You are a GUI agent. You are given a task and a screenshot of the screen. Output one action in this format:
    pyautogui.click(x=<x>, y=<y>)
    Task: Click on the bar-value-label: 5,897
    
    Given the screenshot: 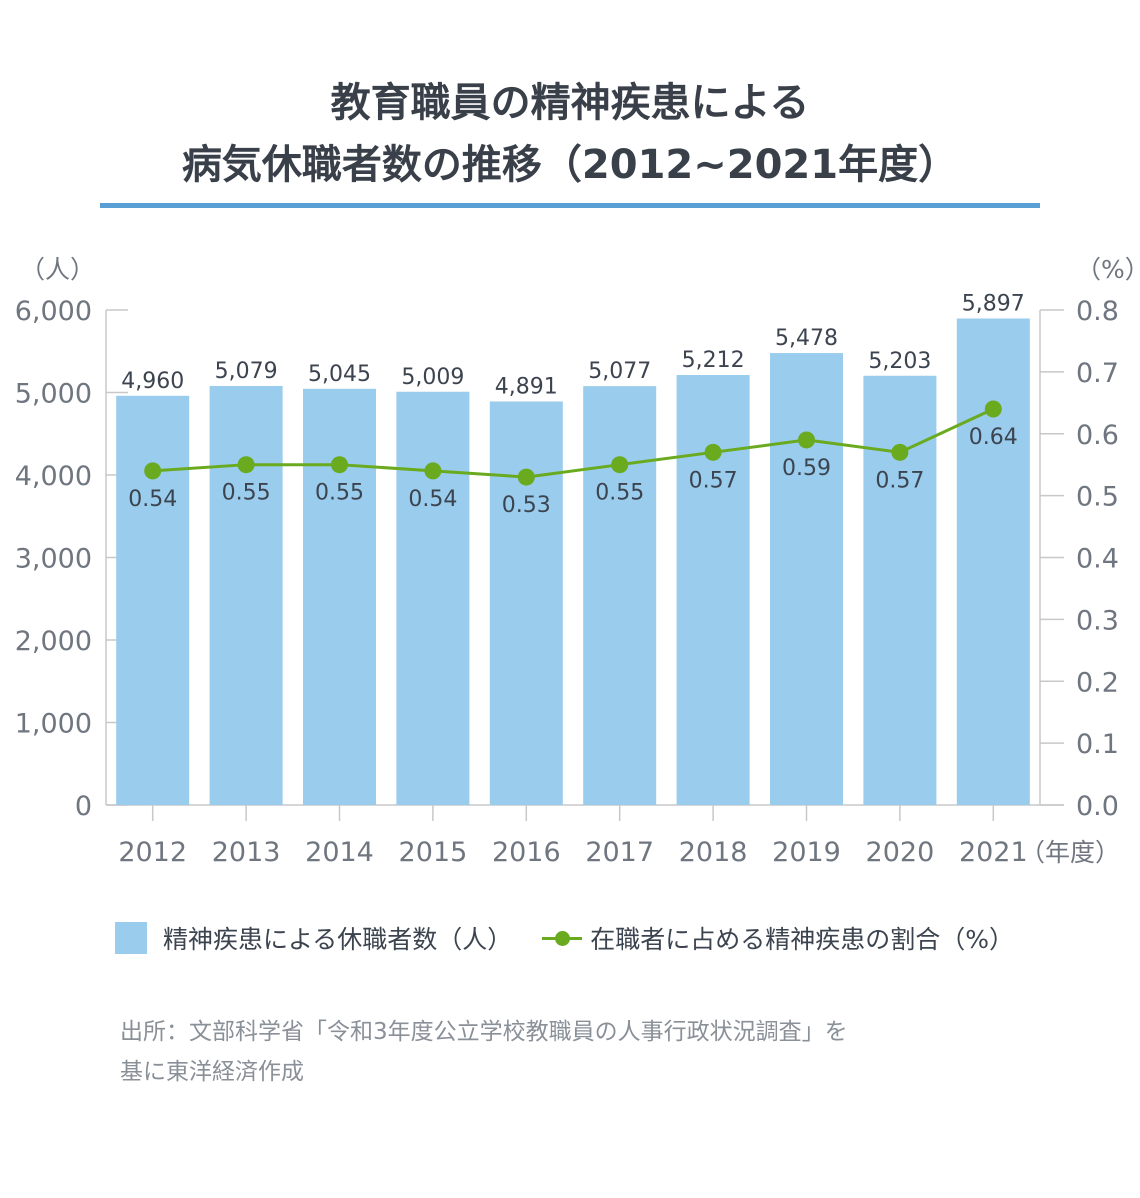 What is the action you would take?
    pyautogui.click(x=993, y=303)
    